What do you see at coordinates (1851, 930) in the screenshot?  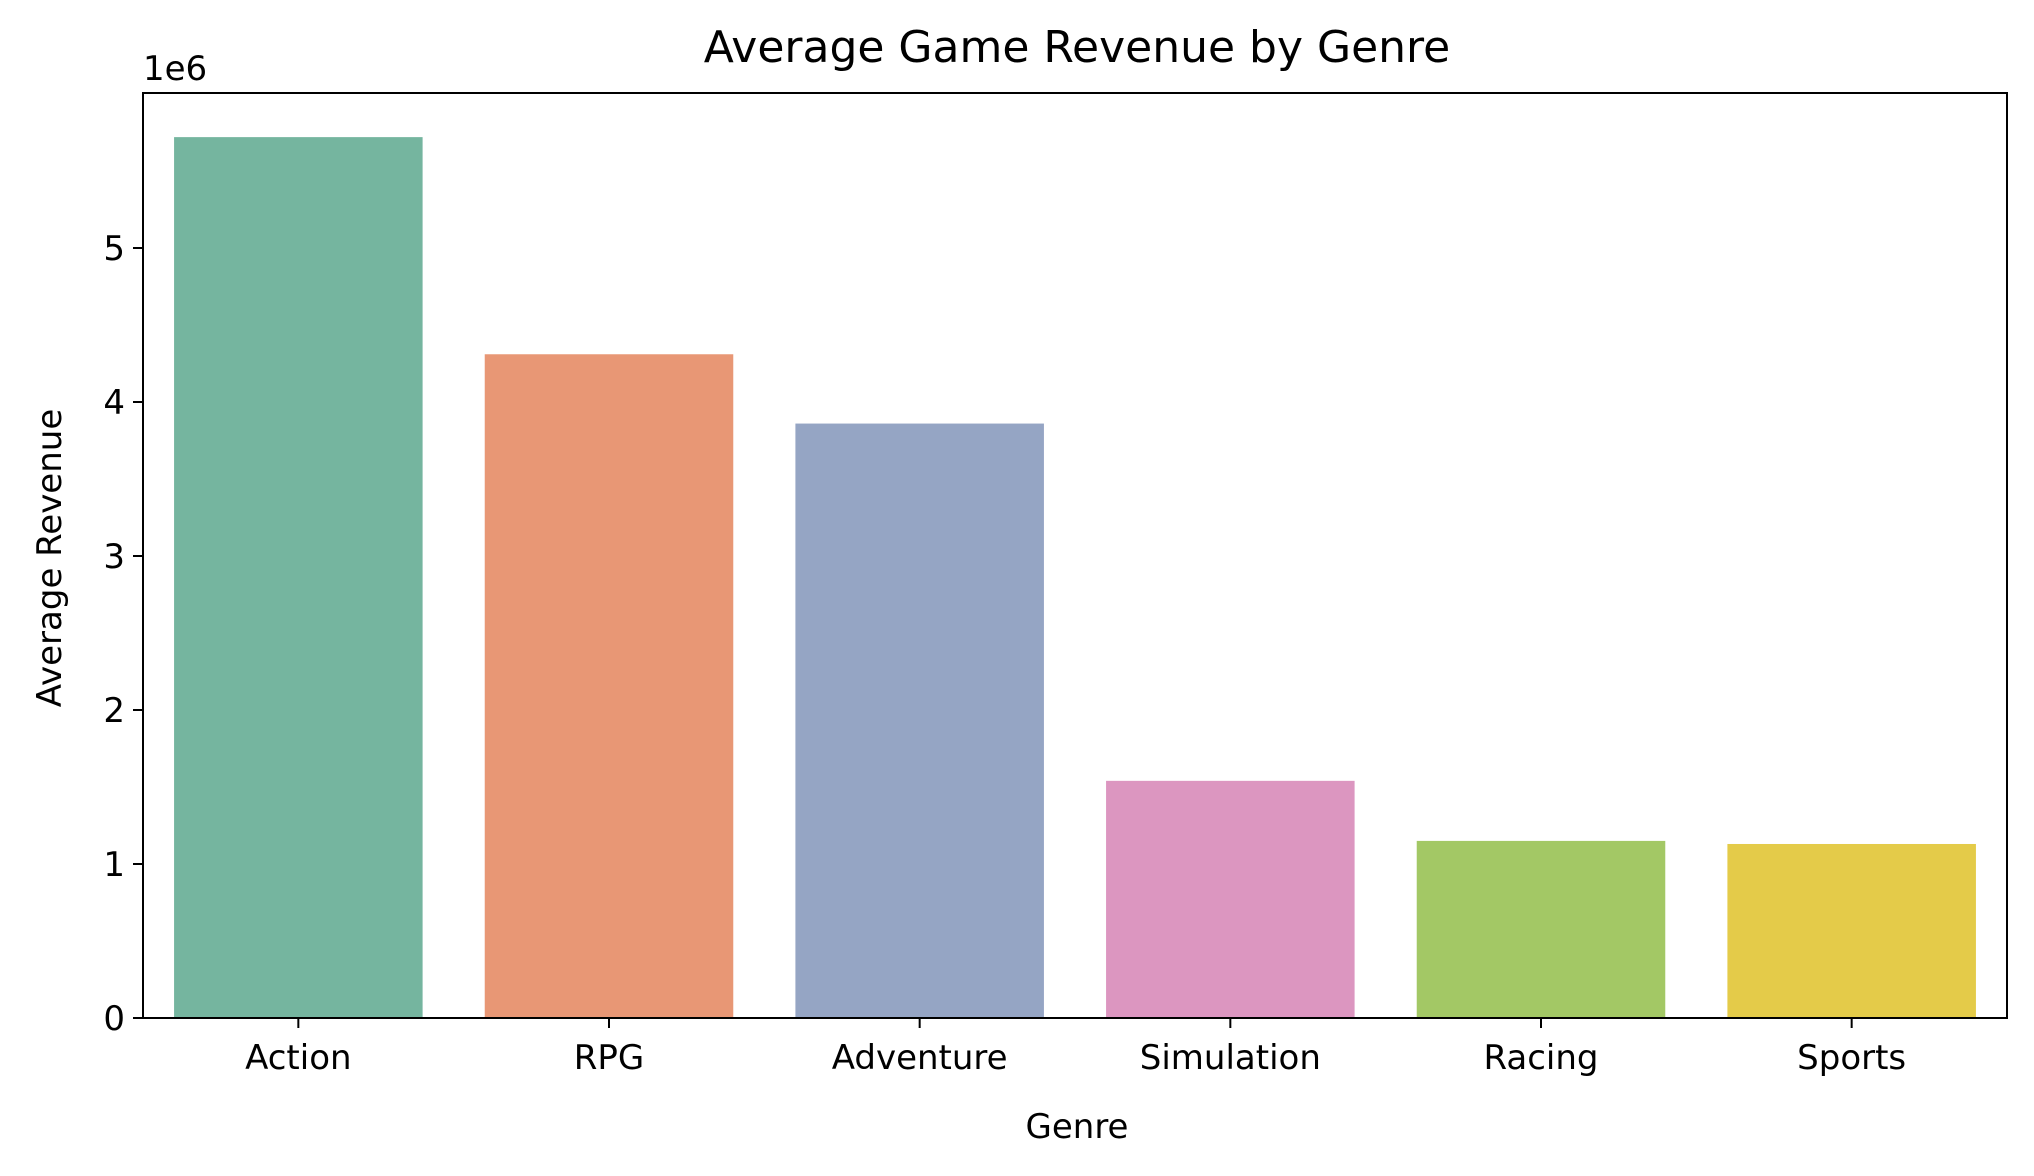 I see `bar-sports` at bounding box center [1851, 930].